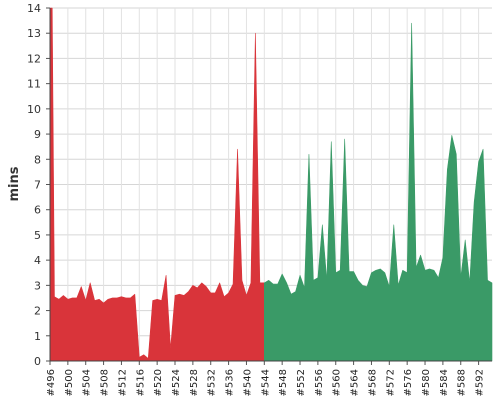  Describe the element at coordinates (390, 382) in the screenshot. I see `x-tick-label: #572` at that location.